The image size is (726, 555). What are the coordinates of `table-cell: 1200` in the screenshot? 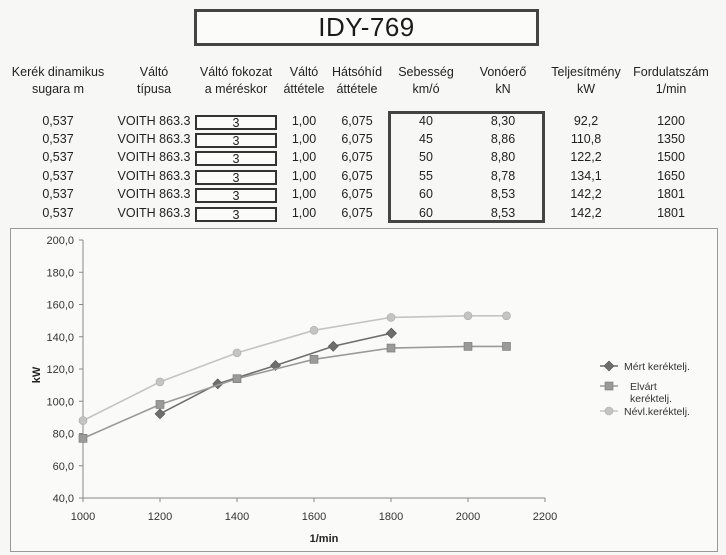 It's located at (671, 121).